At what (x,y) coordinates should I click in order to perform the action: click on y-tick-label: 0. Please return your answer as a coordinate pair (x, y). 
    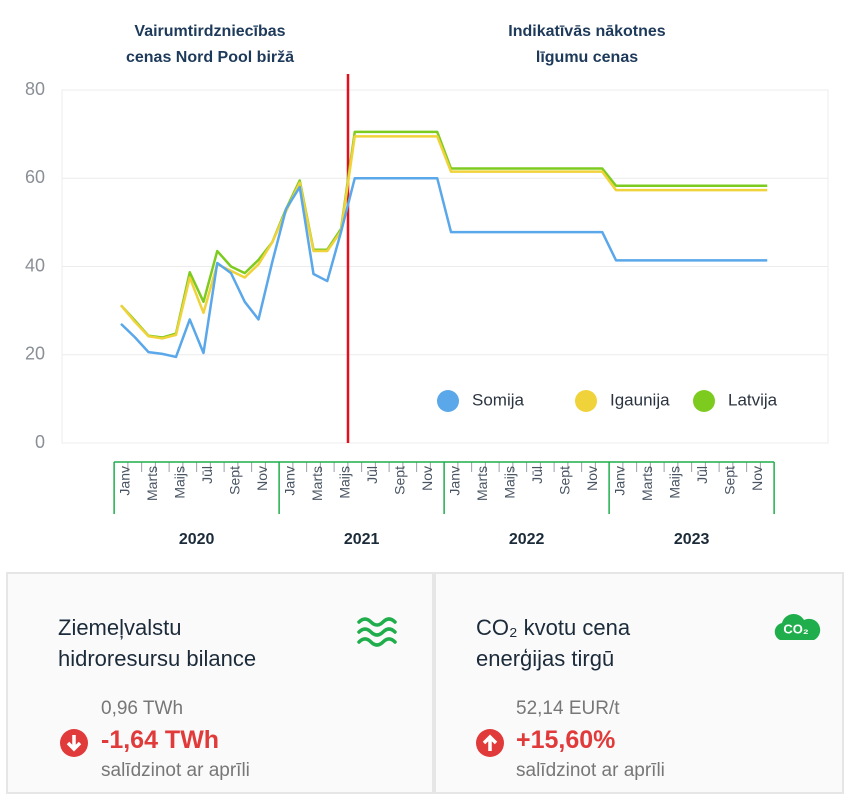
    Looking at the image, I should click on (40, 442).